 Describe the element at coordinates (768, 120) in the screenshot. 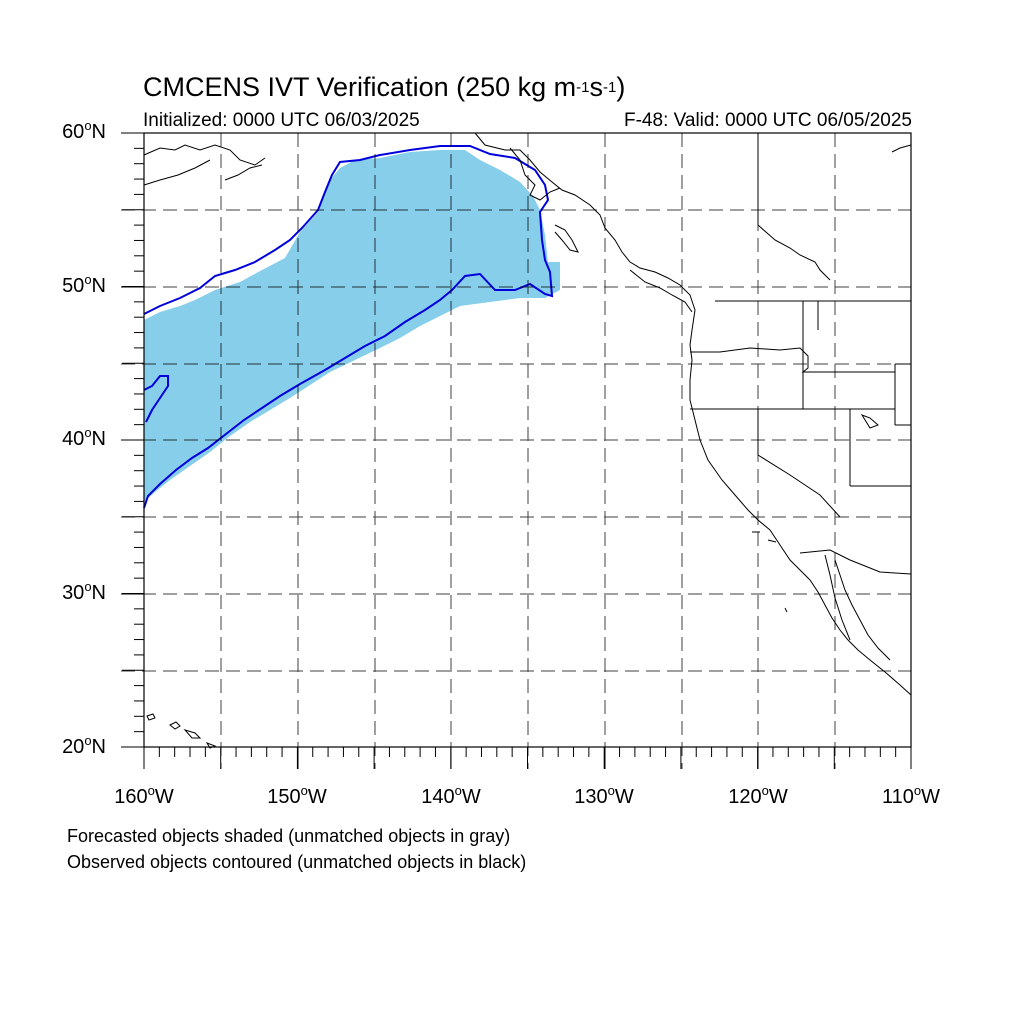

I see `valid-time: F-48: Valid: 0000 UTC 06/05/2025` at that location.